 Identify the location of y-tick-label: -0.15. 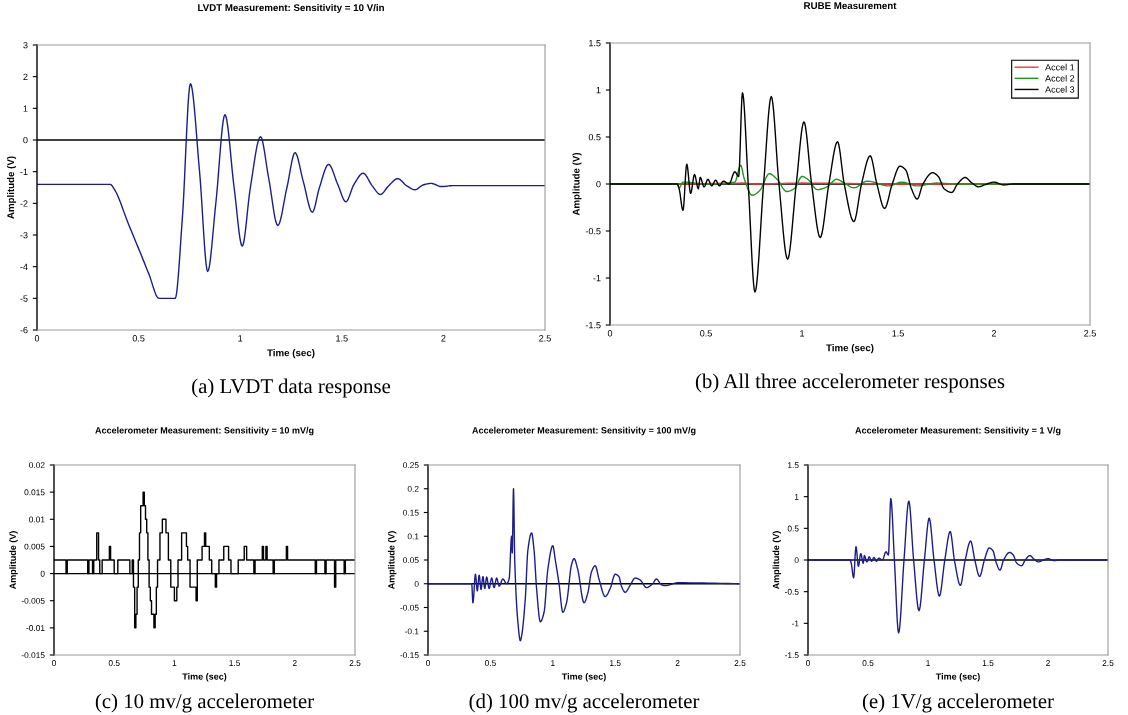
(409, 655).